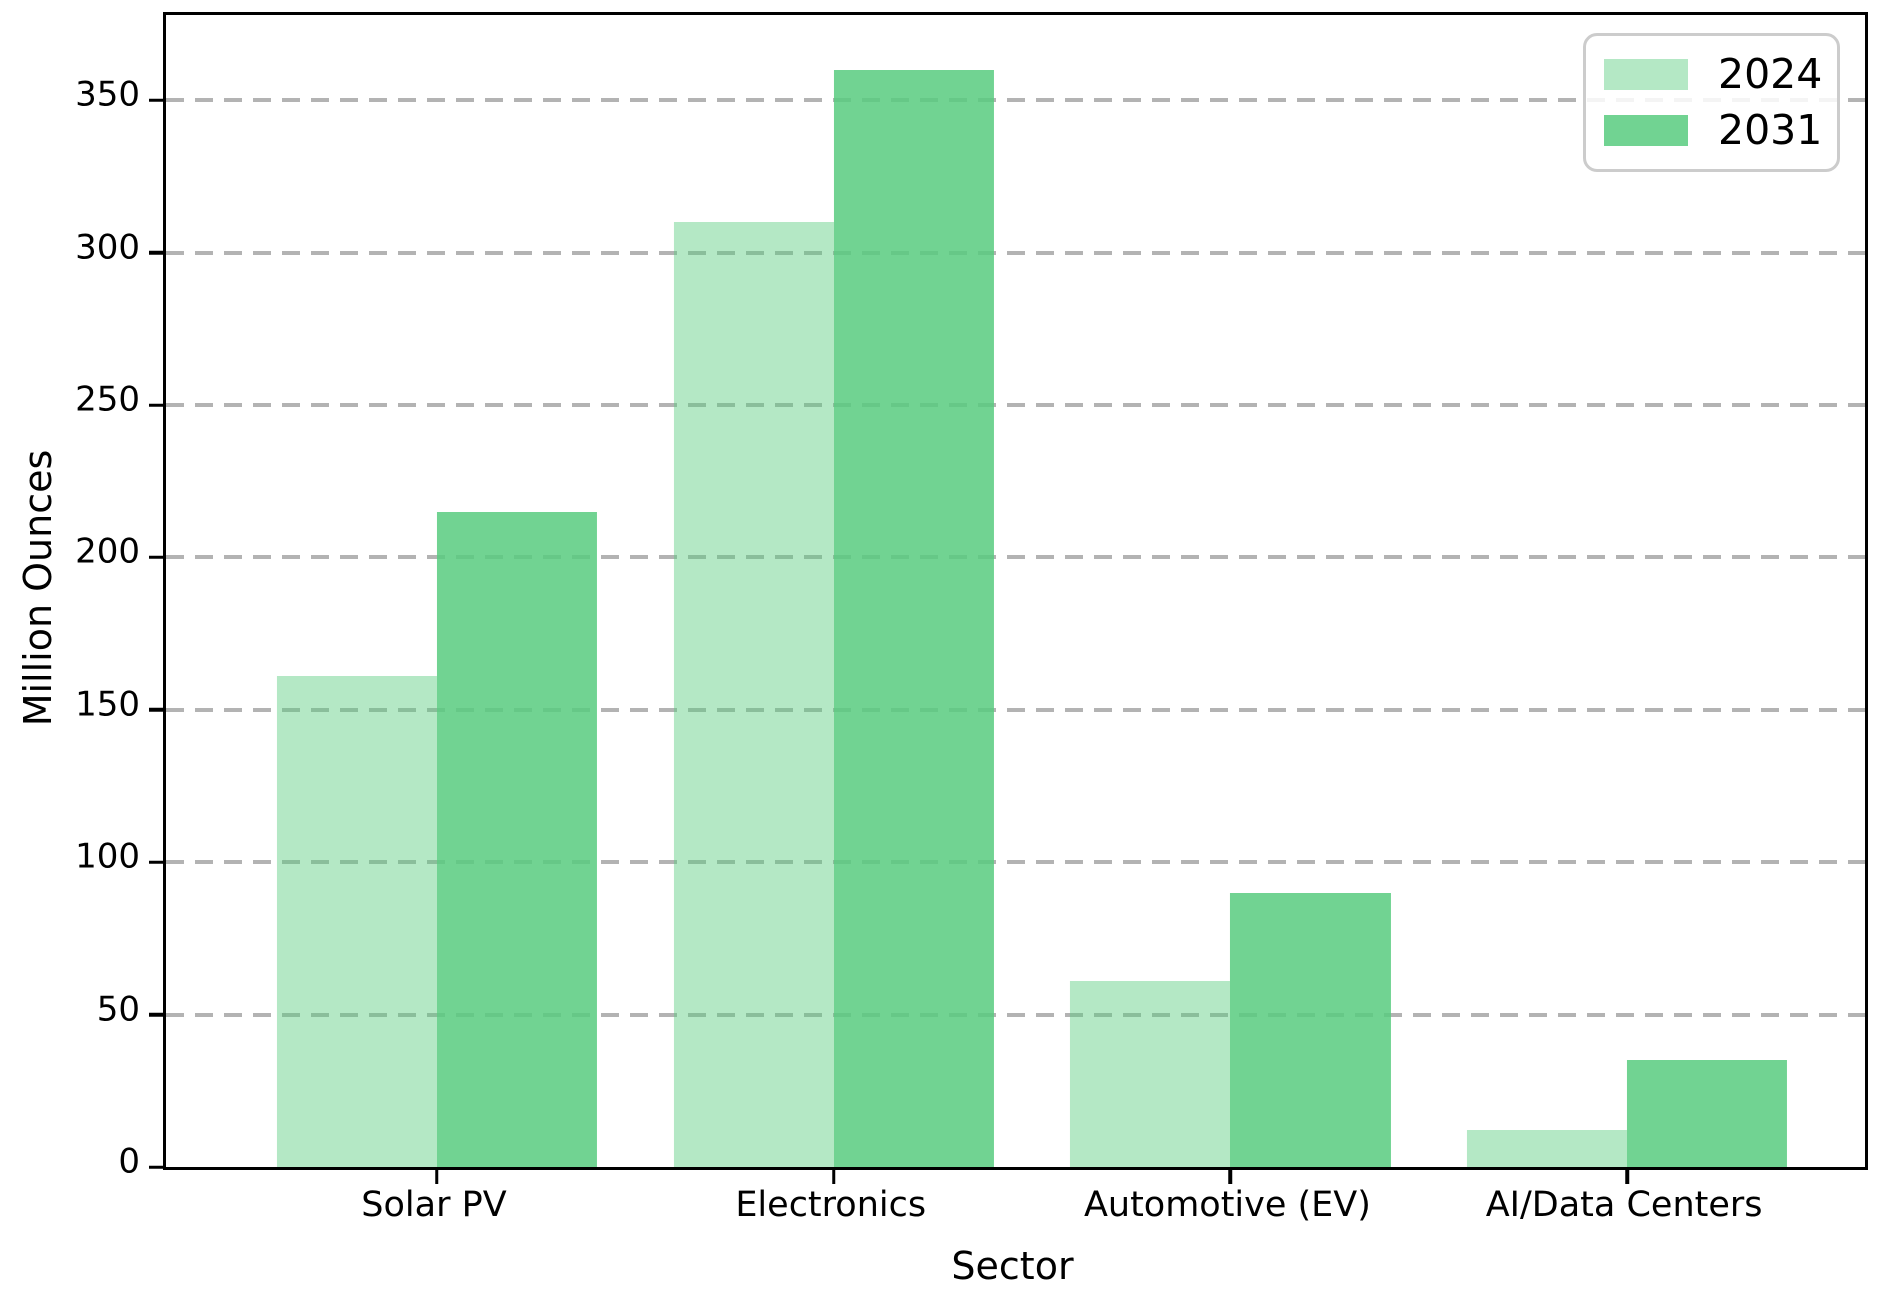 The width and height of the screenshot is (1891, 1294). What do you see at coordinates (753, 694) in the screenshot?
I see `bar-2024-Electronics` at bounding box center [753, 694].